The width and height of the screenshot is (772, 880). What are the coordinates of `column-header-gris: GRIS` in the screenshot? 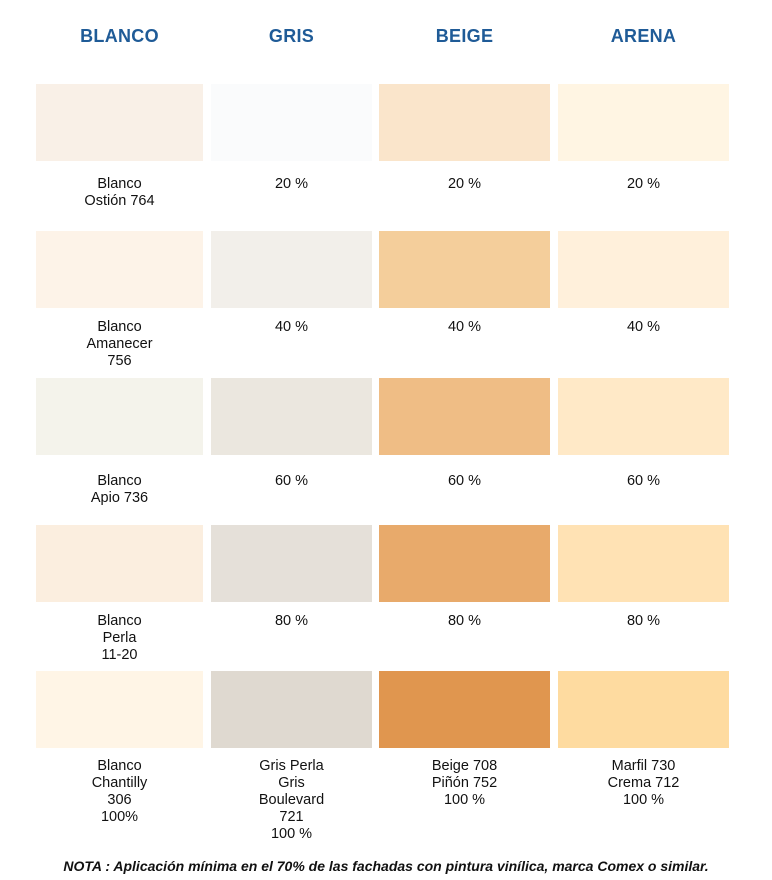 It's located at (291, 36).